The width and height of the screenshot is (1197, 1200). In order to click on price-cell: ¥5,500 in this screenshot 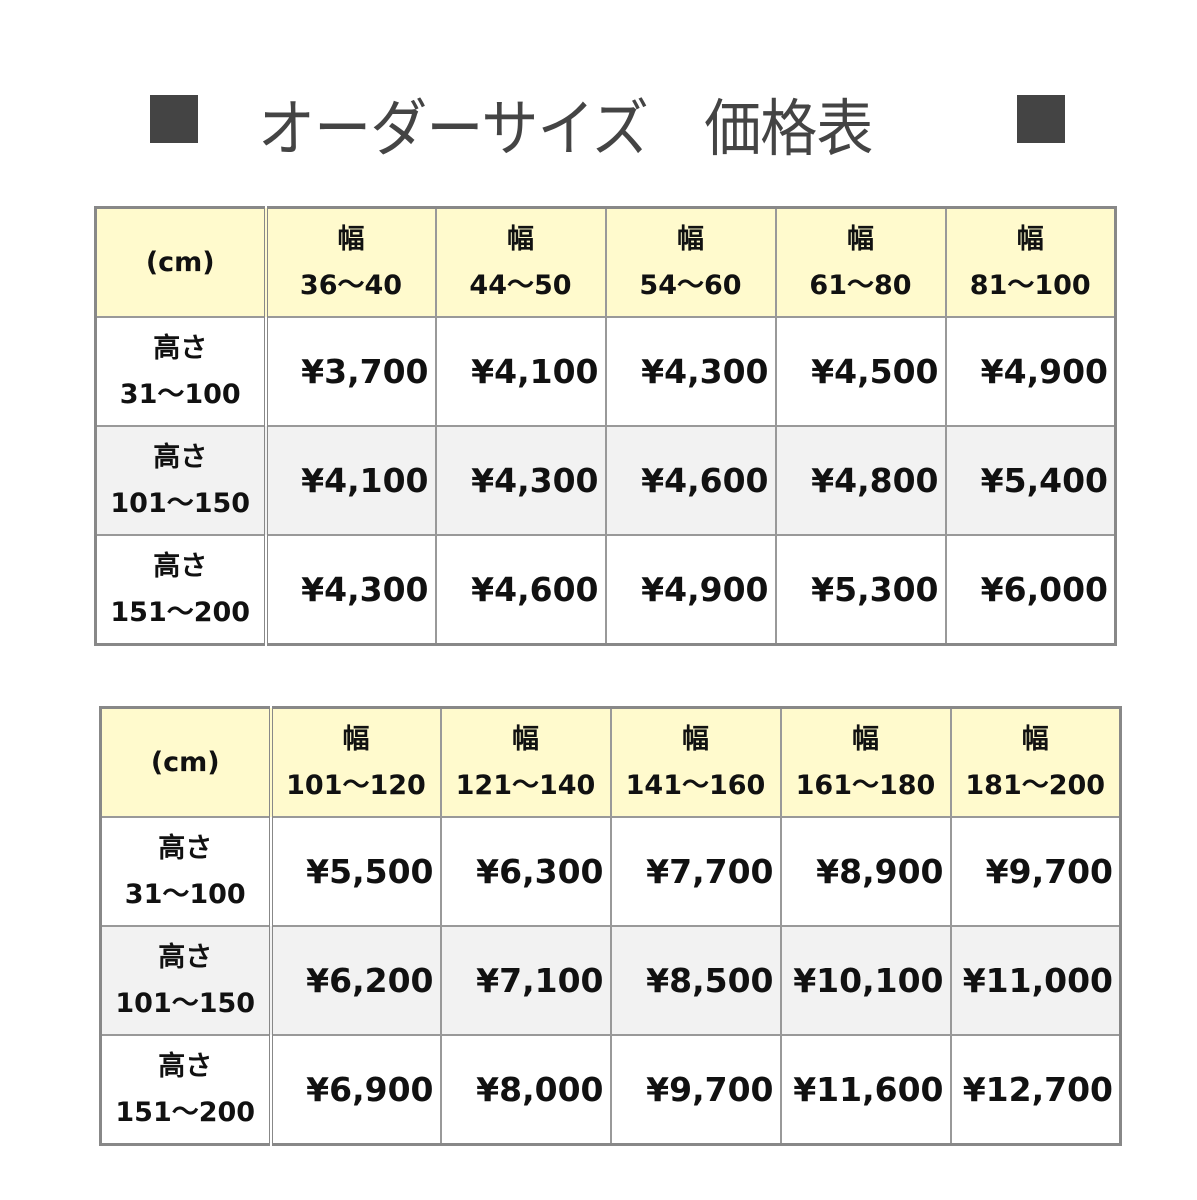, I will do `click(355, 871)`.